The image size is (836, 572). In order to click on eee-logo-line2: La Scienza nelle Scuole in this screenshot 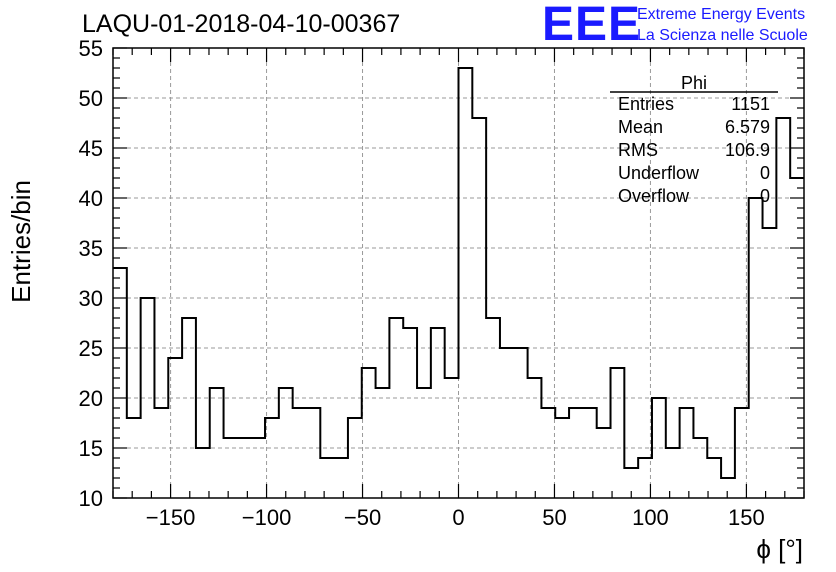, I will do `click(722, 35)`.